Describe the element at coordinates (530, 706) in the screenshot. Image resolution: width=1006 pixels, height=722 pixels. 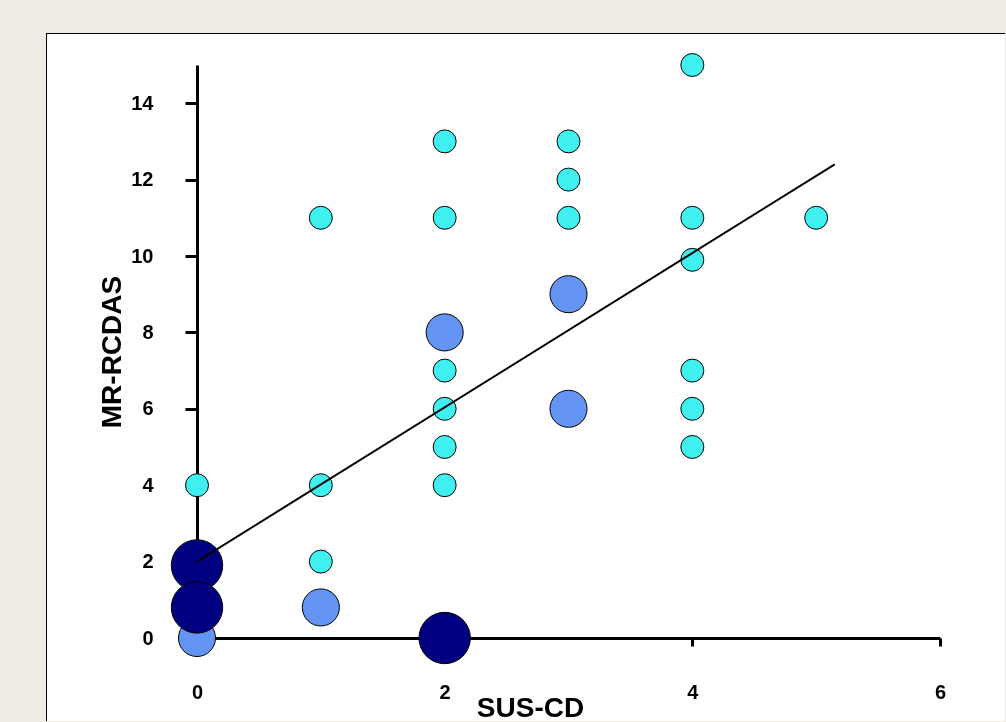
I see `x-axis-title: SUS-CD` at that location.